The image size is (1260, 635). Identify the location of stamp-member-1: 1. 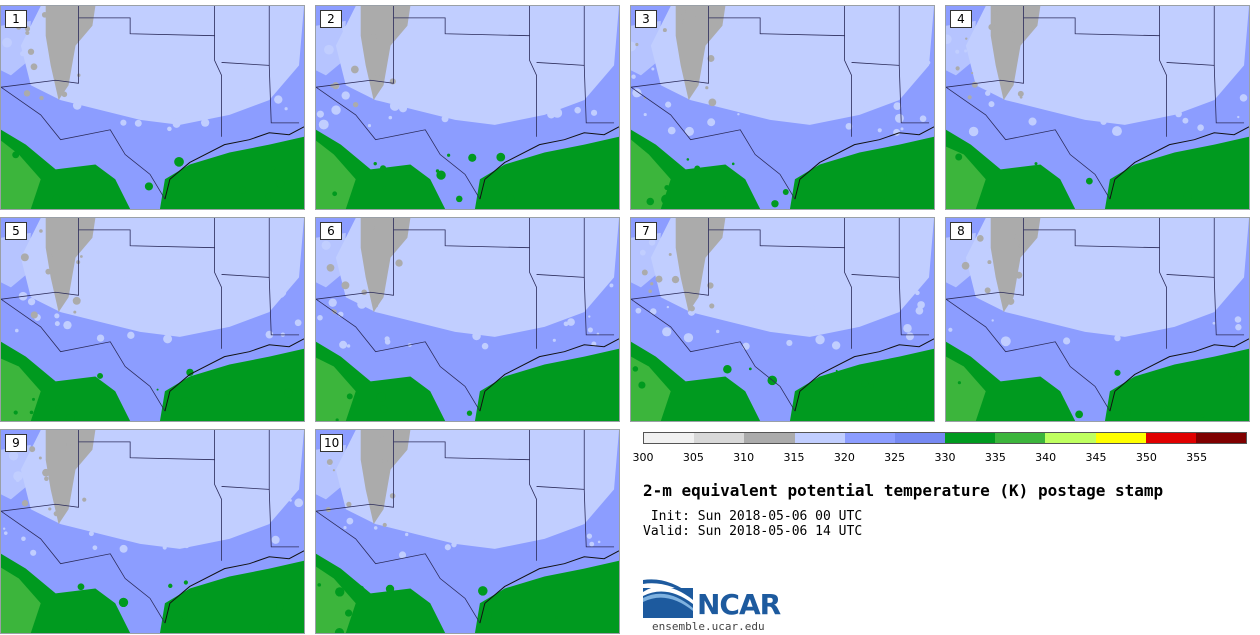
(152, 107).